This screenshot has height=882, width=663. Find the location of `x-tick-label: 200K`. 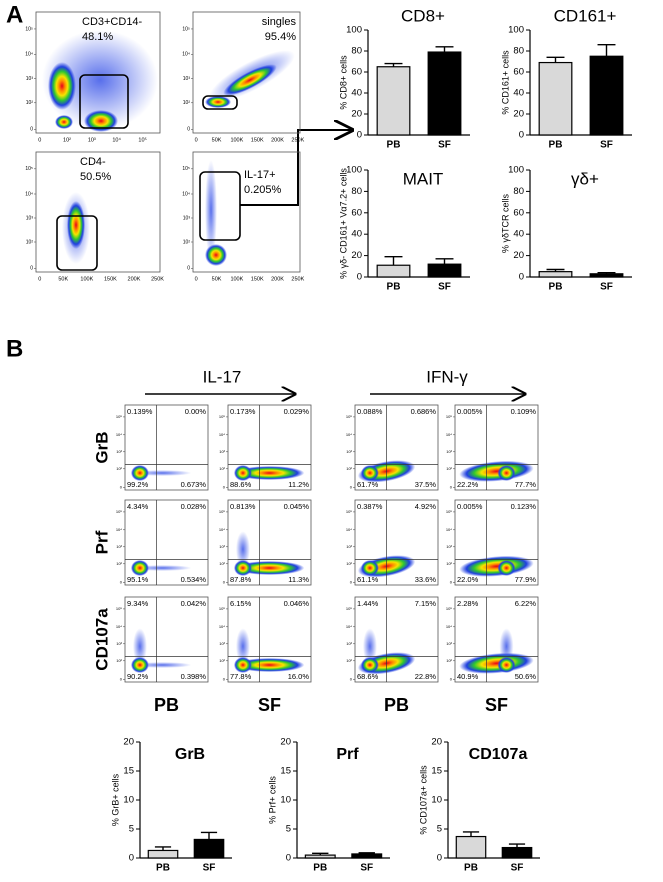

x-tick-label: 200K is located at coordinates (277, 140).